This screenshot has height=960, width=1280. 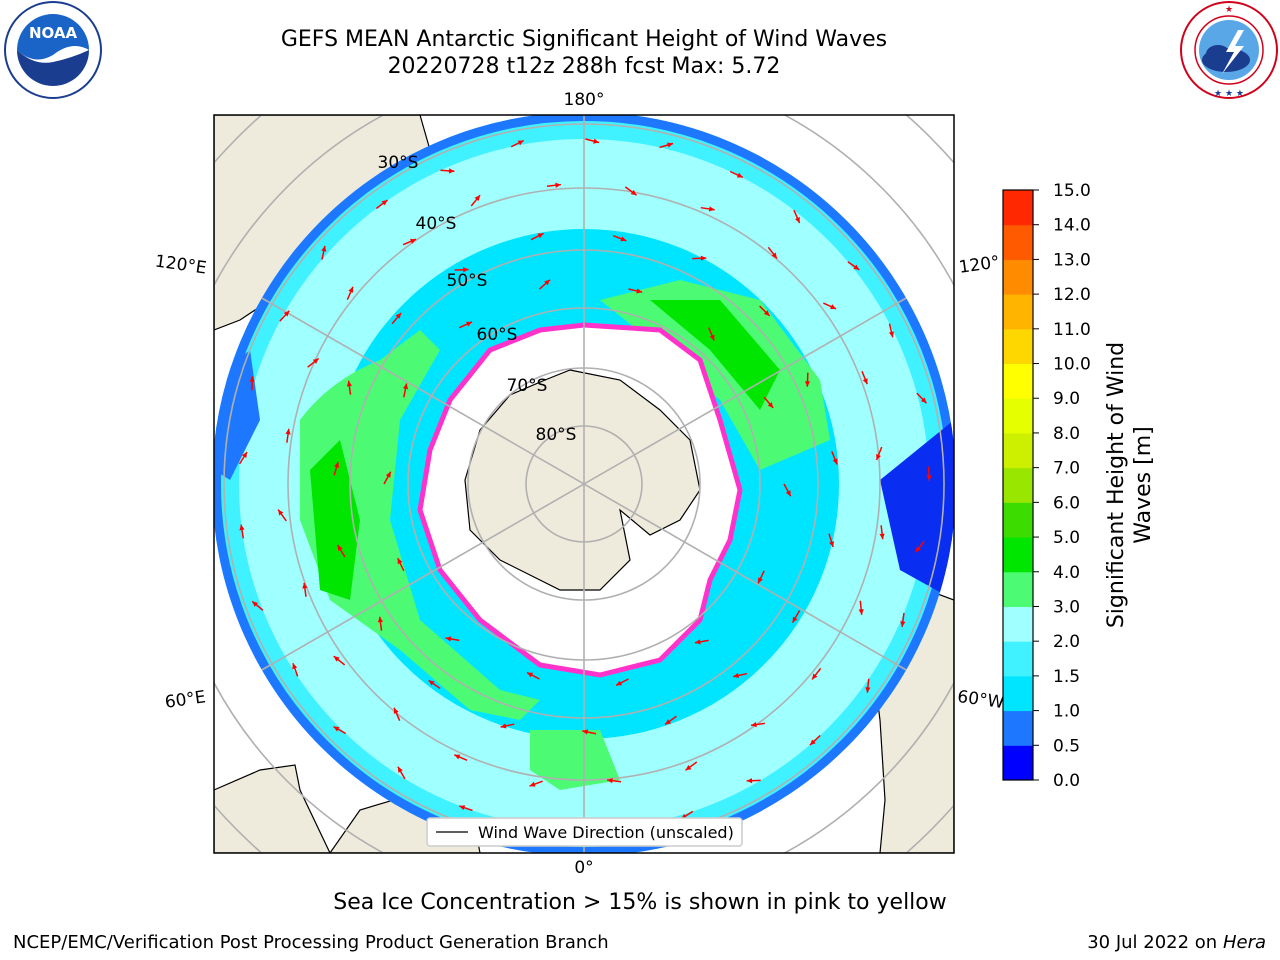 What do you see at coordinates (1066, 712) in the screenshot?
I see `colorbar-tick-label: 1.0` at bounding box center [1066, 712].